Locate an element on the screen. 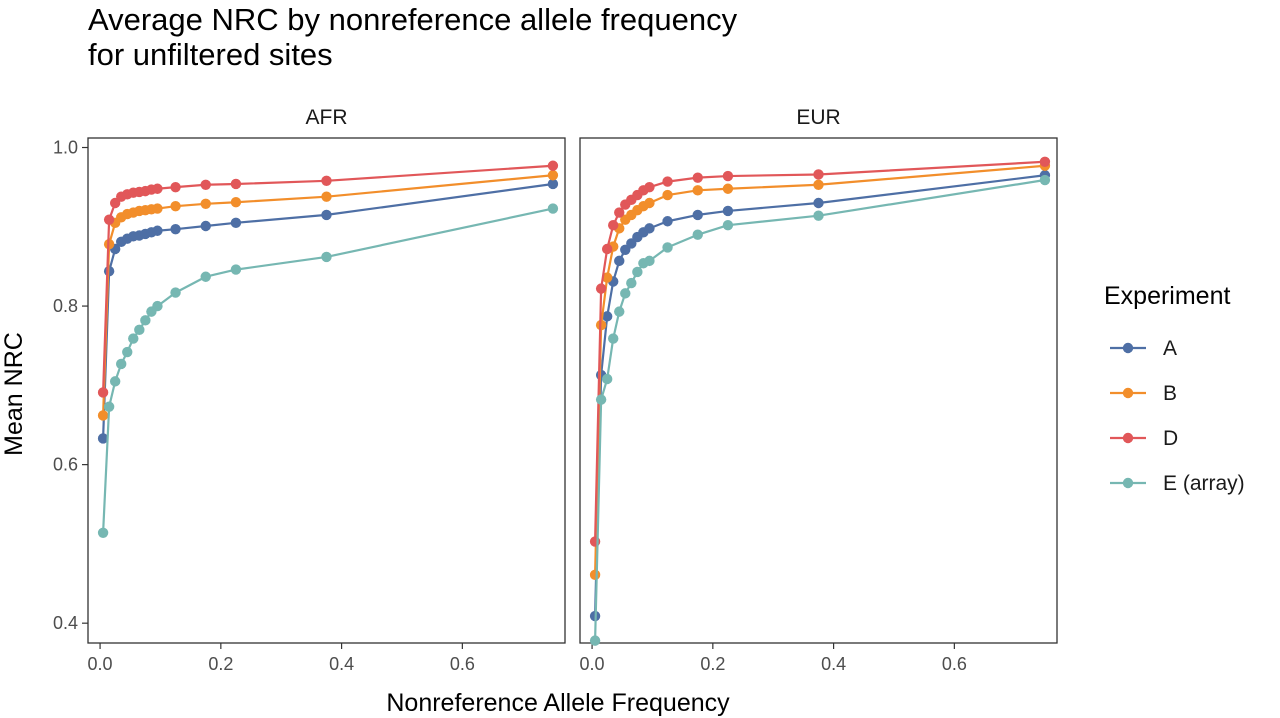  x-tick-label-afr-0: 0.0 is located at coordinates (100, 664).